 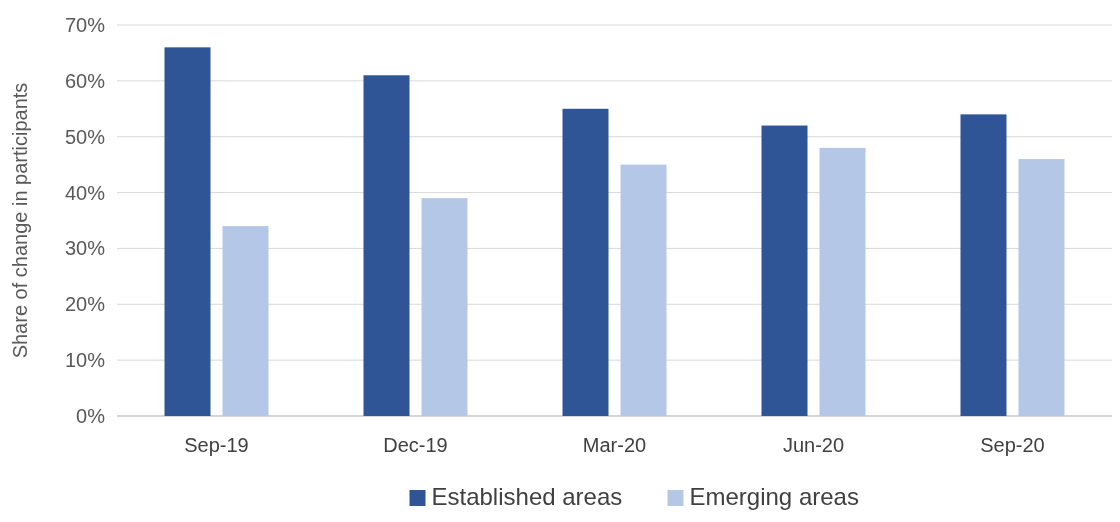 I want to click on y-tick-label: 20%, so click(x=85, y=304).